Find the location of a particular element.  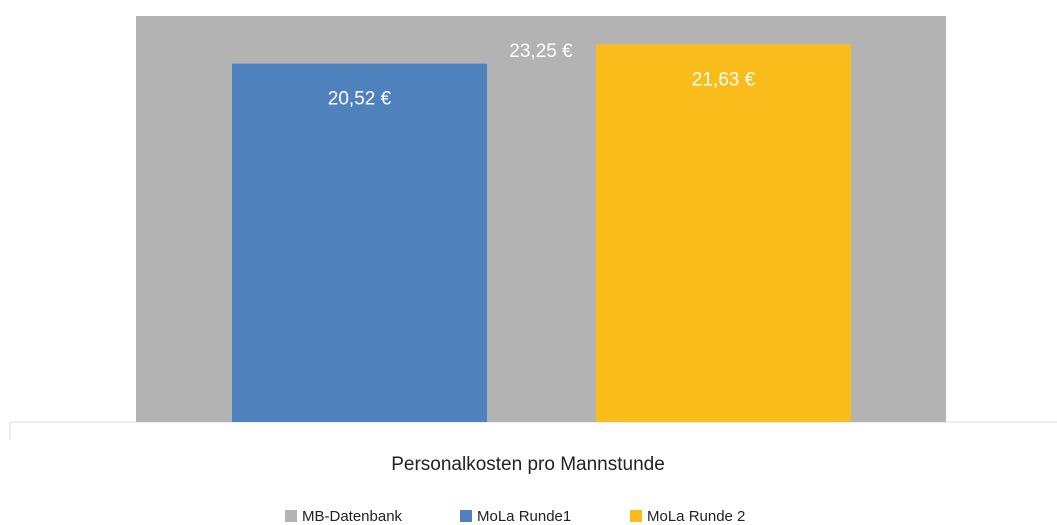

legend-label: MoLa Runde1 is located at coordinates (524, 516).